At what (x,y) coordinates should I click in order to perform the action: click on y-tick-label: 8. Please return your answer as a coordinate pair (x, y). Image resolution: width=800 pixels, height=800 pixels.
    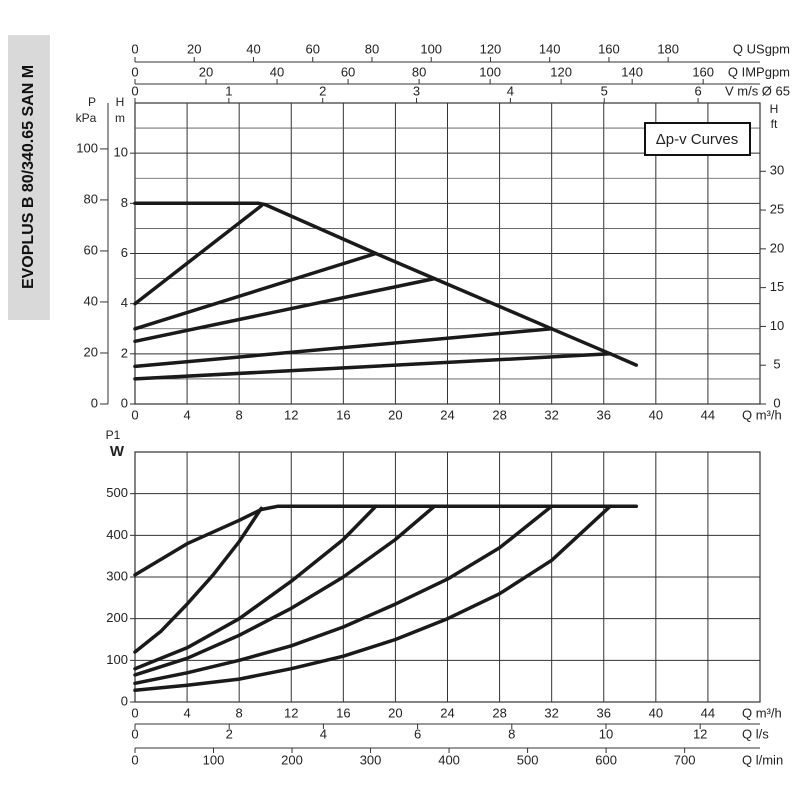
    Looking at the image, I should click on (124, 202).